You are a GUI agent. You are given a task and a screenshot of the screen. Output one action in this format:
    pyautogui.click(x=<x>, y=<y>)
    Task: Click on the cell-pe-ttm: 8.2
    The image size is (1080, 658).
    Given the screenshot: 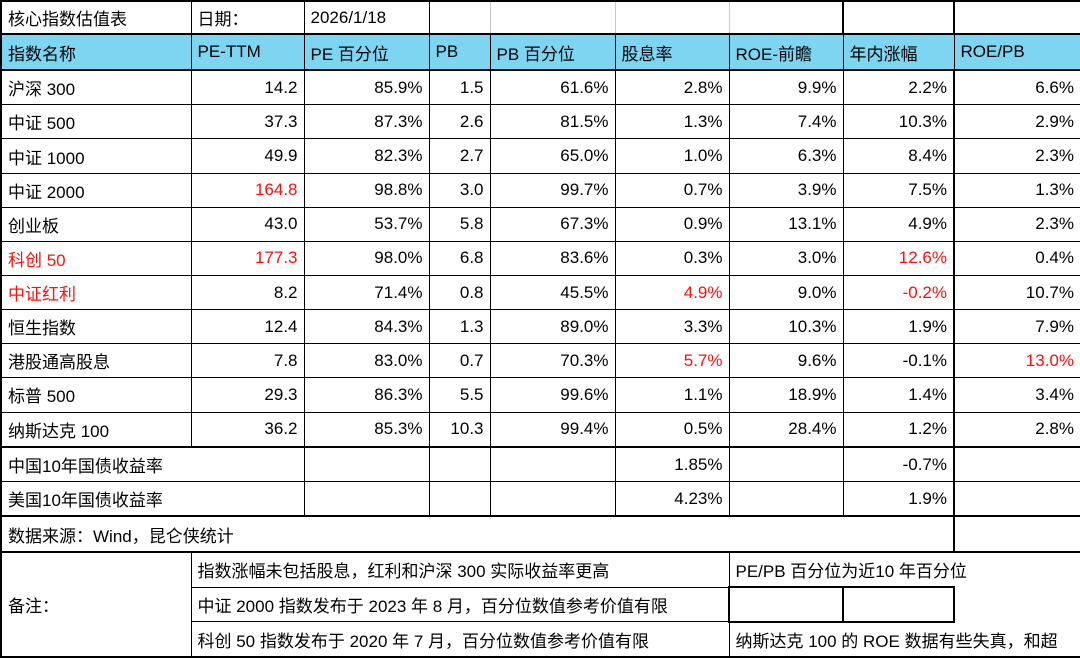 What is the action you would take?
    pyautogui.click(x=247, y=292)
    